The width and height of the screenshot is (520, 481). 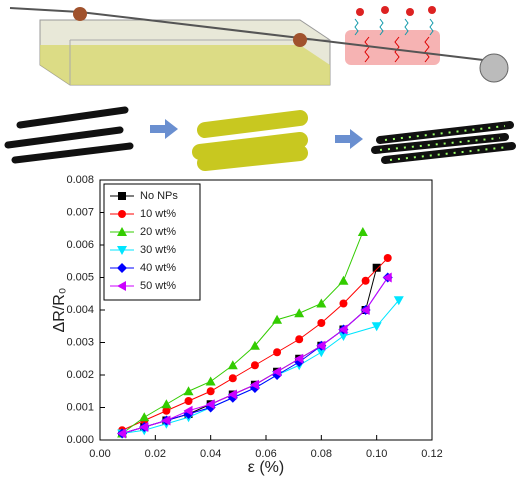 What do you see at coordinates (80, 277) in the screenshot?
I see `y-tick-label: 0.005` at bounding box center [80, 277].